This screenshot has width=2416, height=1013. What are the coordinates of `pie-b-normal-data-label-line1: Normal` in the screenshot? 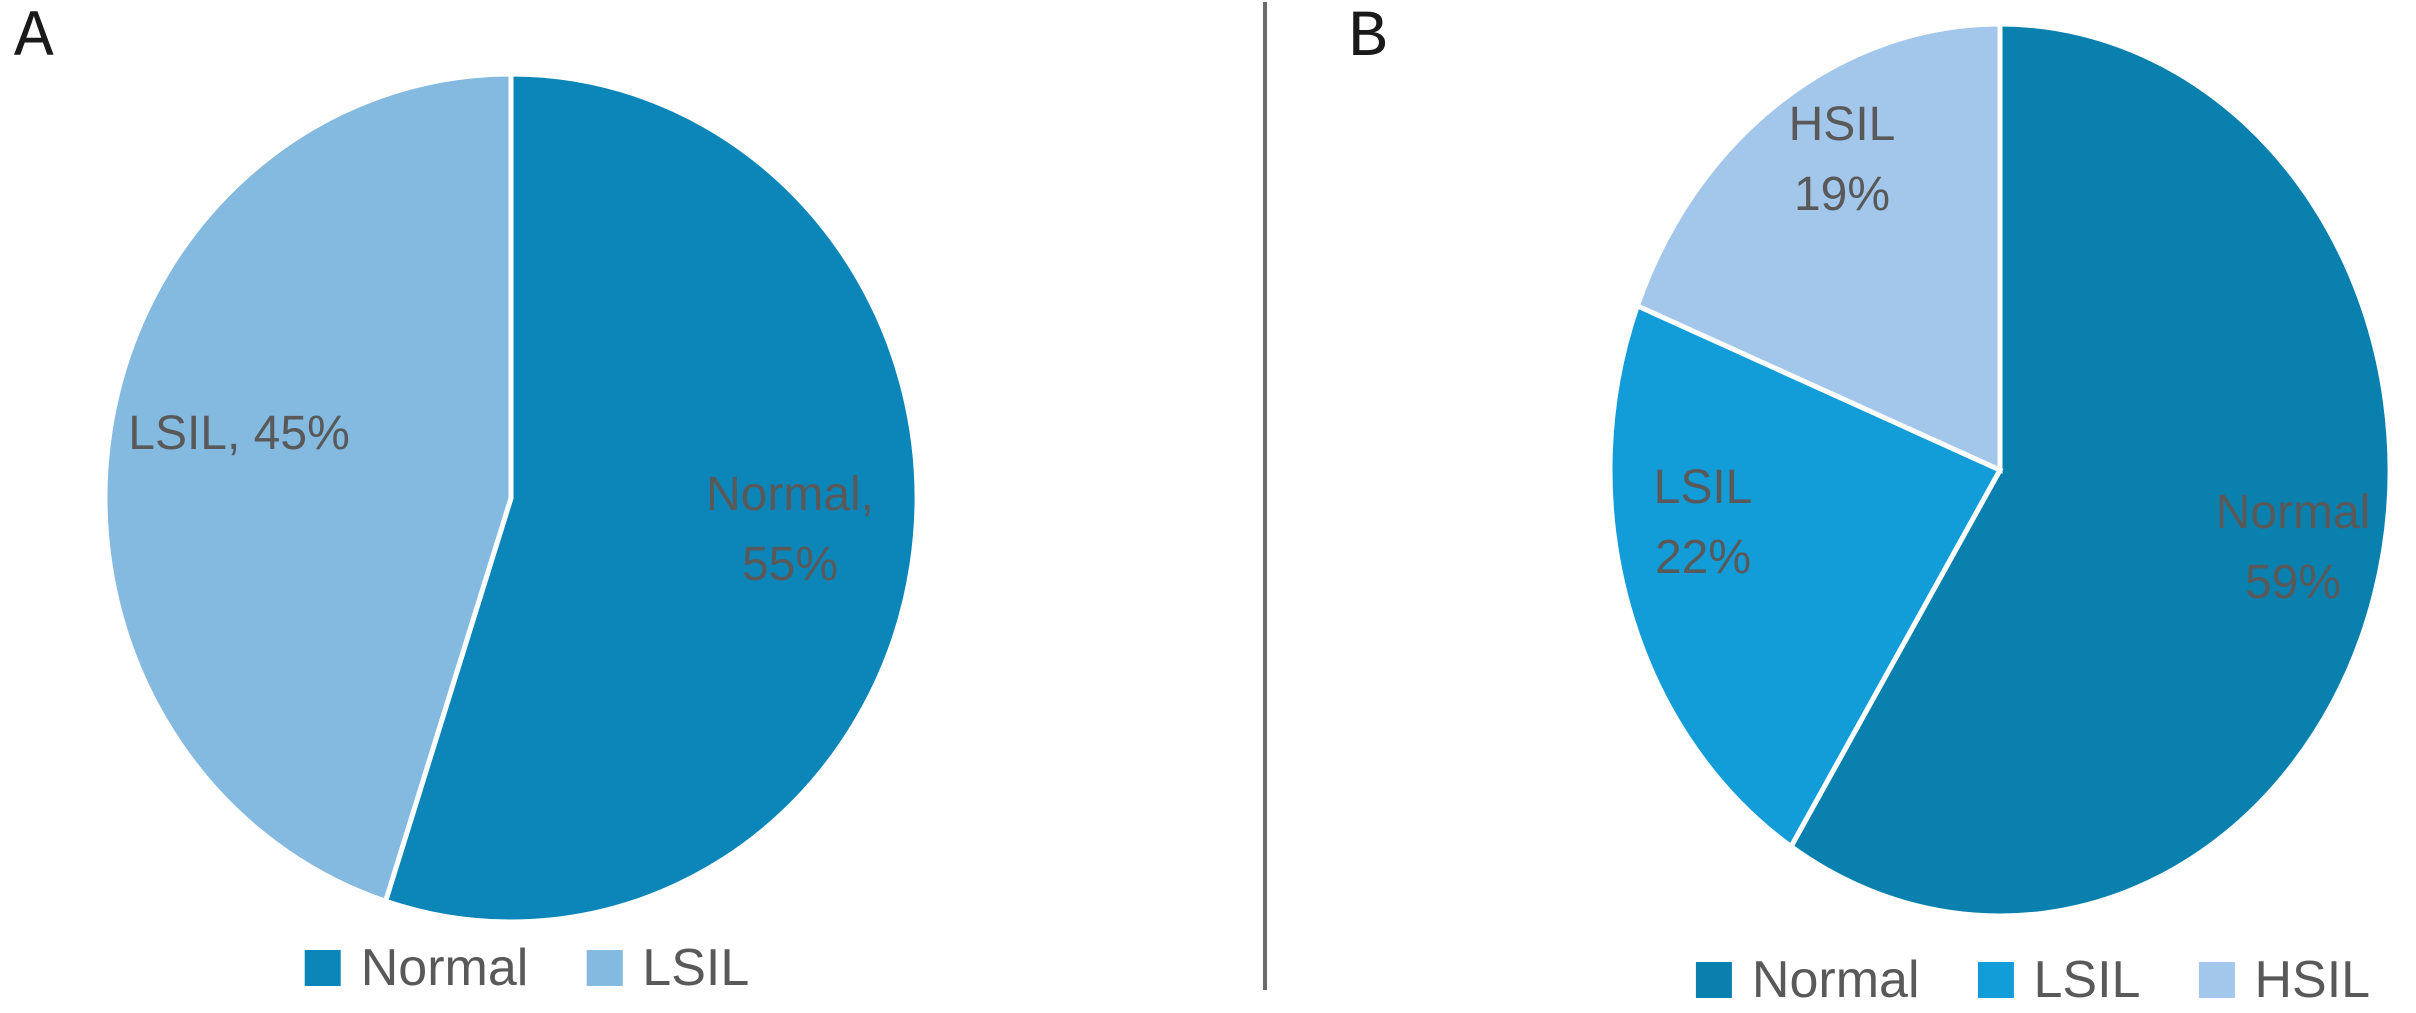 It's located at (2293, 512).